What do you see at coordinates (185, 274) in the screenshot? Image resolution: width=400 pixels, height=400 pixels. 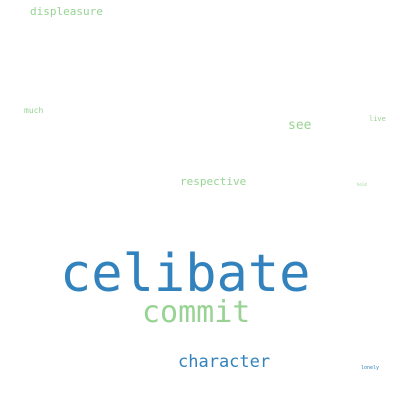 I see `word-celibate: celibate` at bounding box center [185, 274].